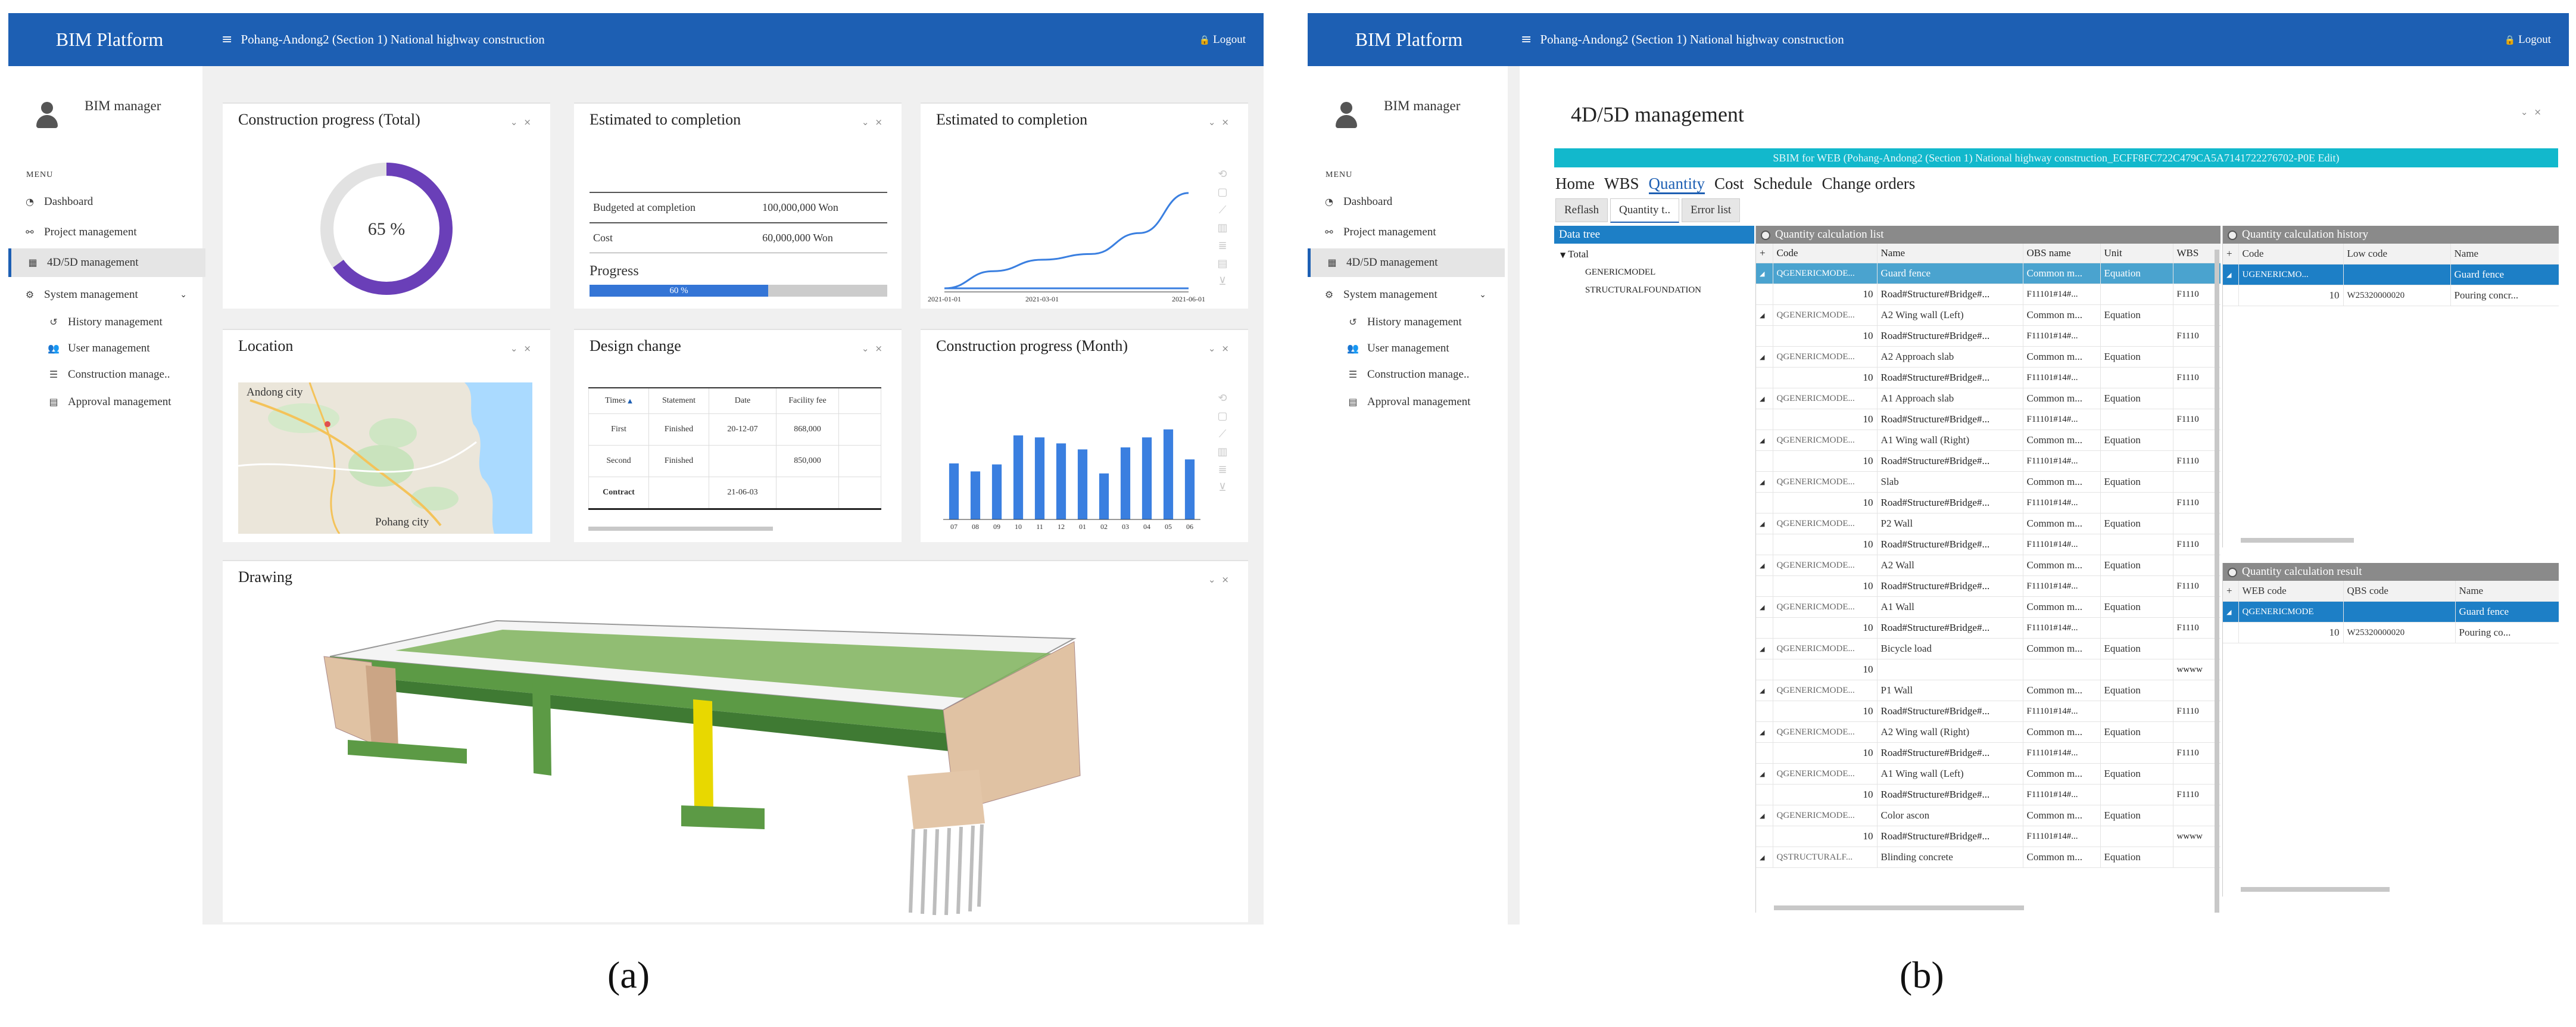 The height and width of the screenshot is (1027, 2576). I want to click on quantity-tab-button: Quantity t.., so click(1645, 210).